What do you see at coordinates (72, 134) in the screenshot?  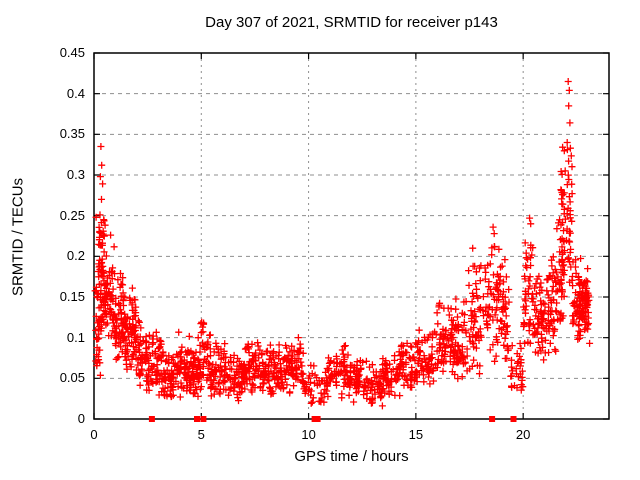 I see `y-tick-label: 0.35` at bounding box center [72, 134].